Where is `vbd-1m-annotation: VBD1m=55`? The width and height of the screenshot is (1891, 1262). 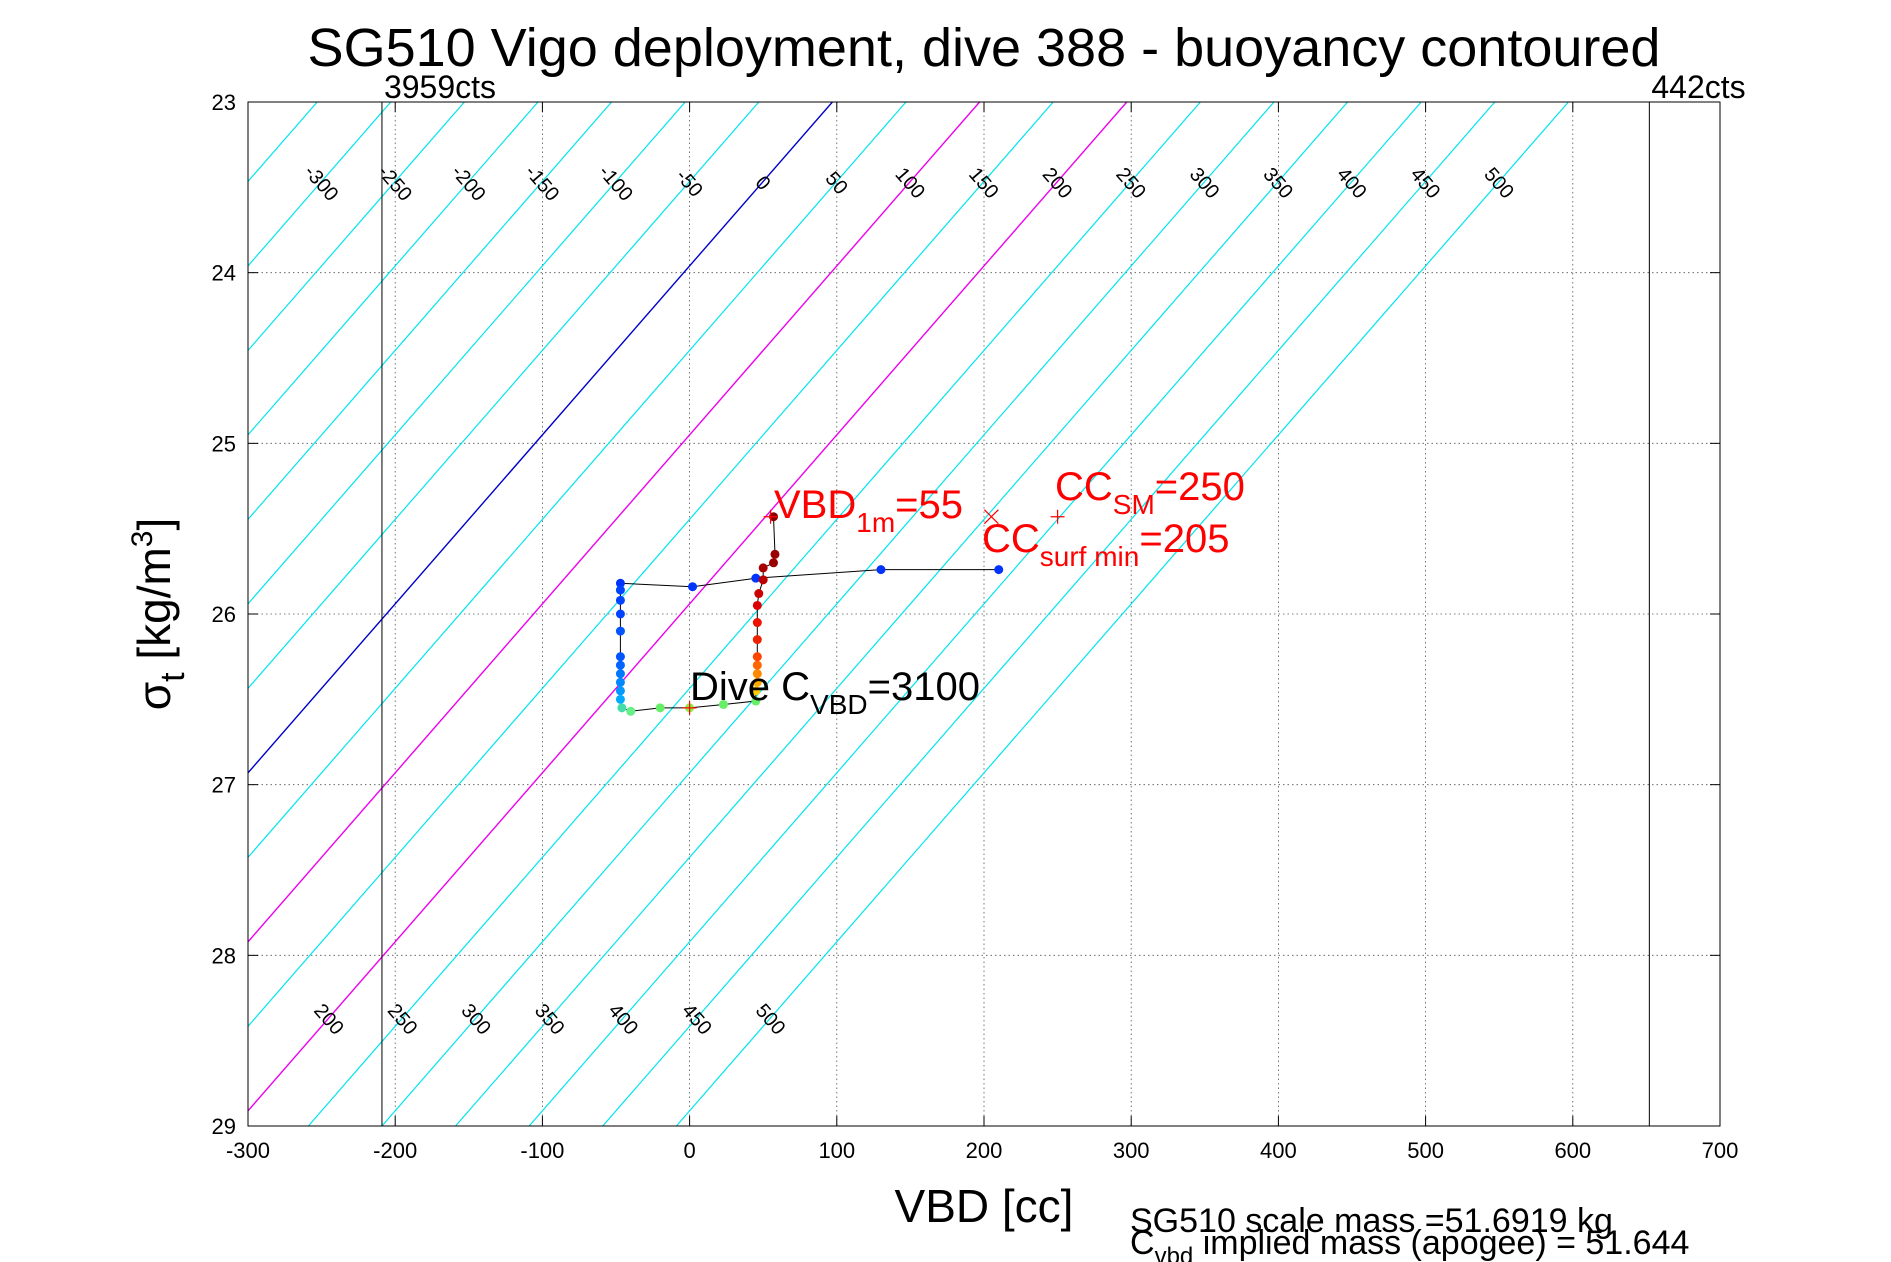 vbd-1m-annotation: VBD1m=55 is located at coordinates (868, 510).